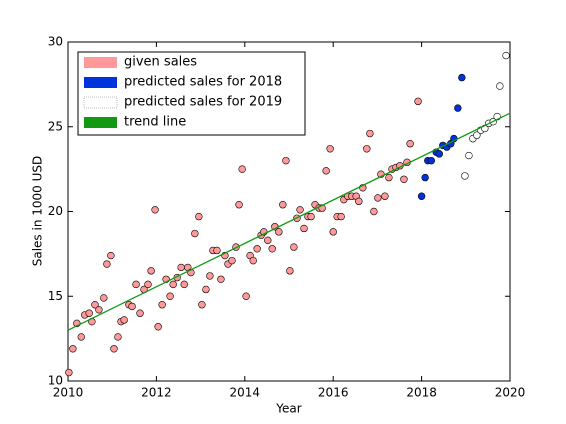 This screenshot has width=566, height=424. Describe the element at coordinates (421, 393) in the screenshot. I see `x-tick-label: 2018` at that location.